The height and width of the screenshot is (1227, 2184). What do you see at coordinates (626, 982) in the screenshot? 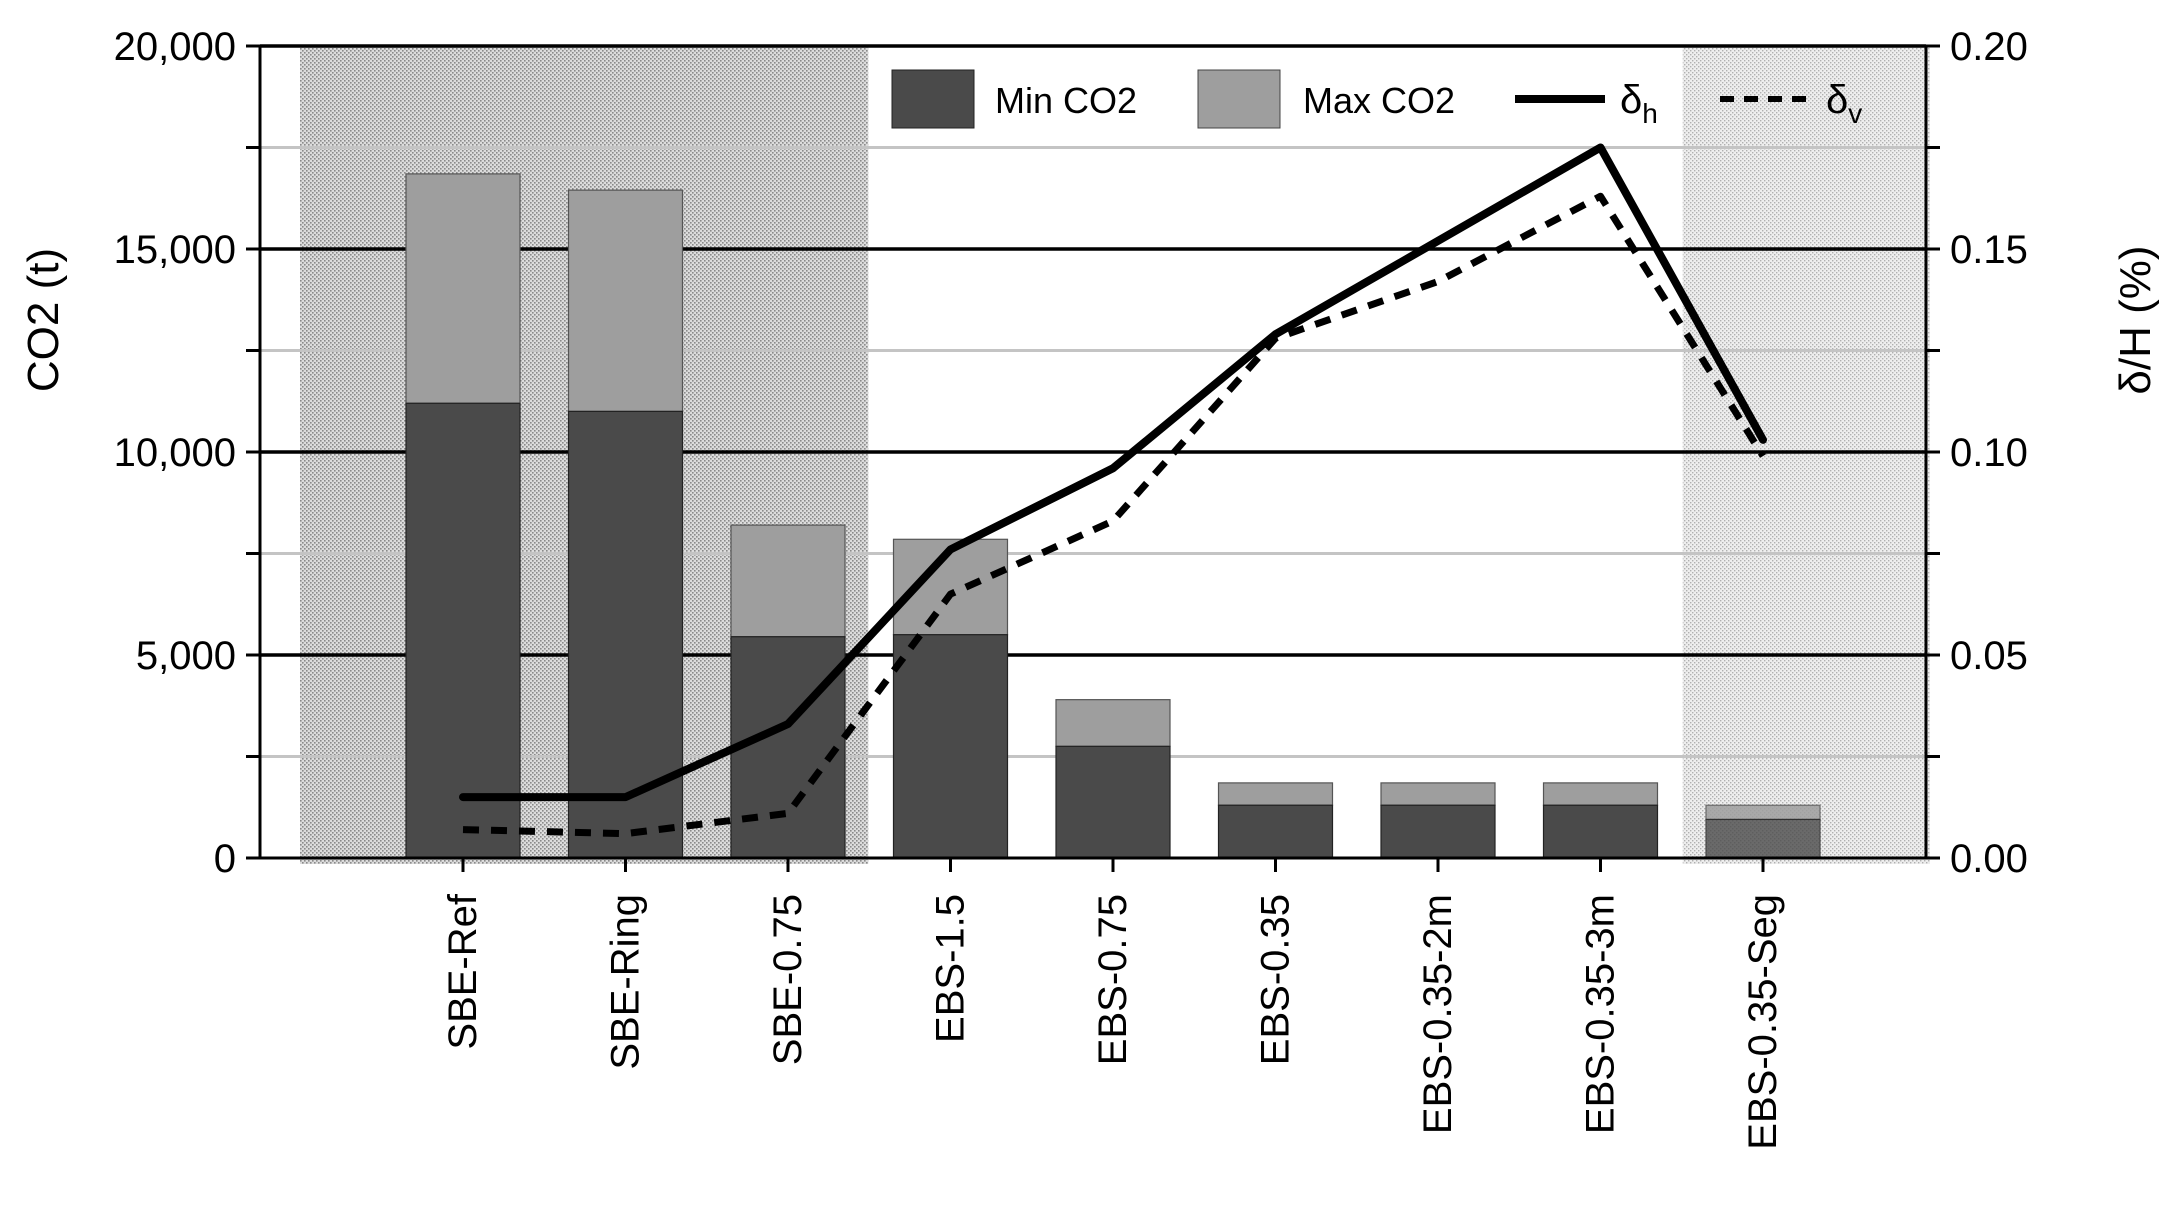
I see `category-label-SBE-Ring: SBE-Ring` at bounding box center [626, 982].